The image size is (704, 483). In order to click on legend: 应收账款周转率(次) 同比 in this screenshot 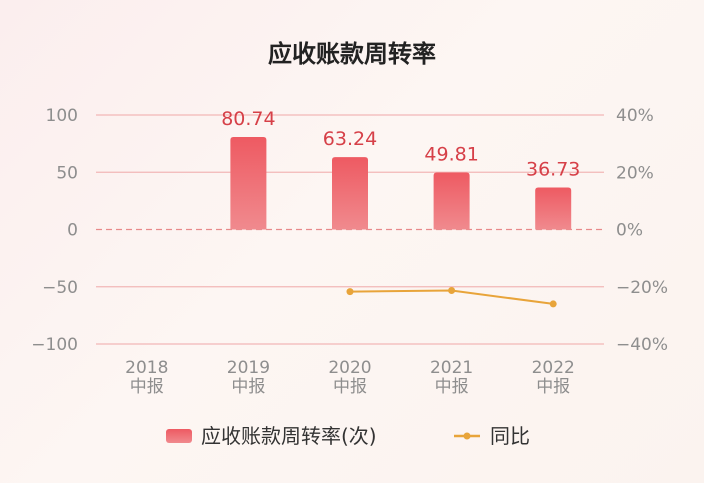, I will do `click(348, 436)`.